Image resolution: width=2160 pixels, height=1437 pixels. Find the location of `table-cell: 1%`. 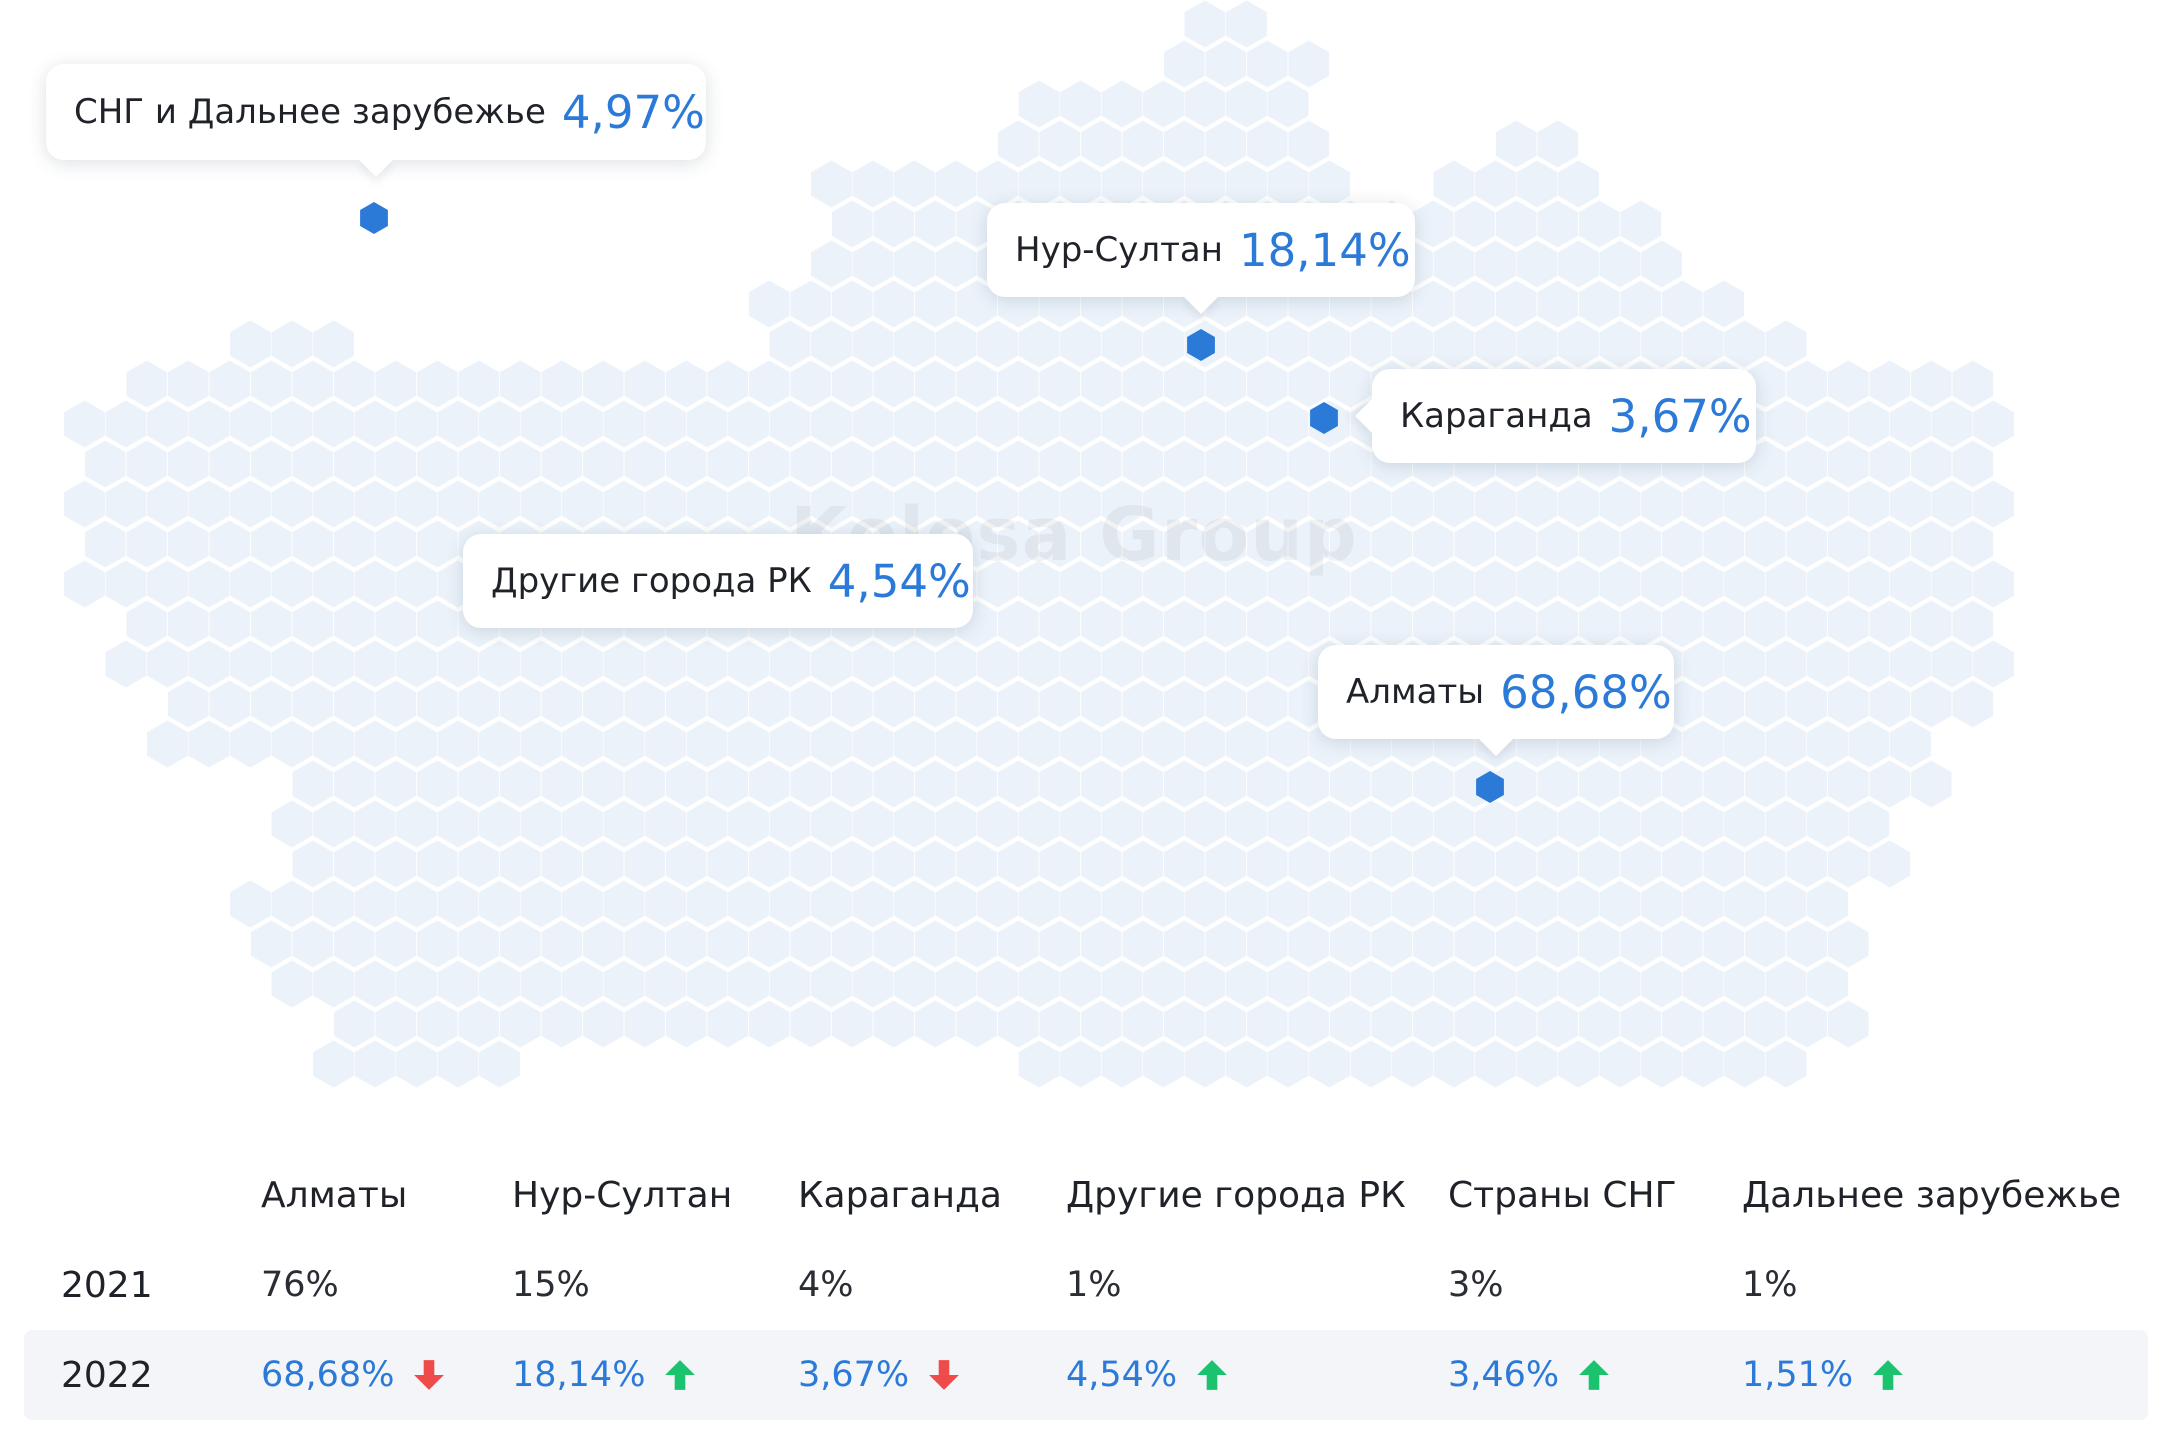

table-cell: 1% is located at coordinates (1094, 1285).